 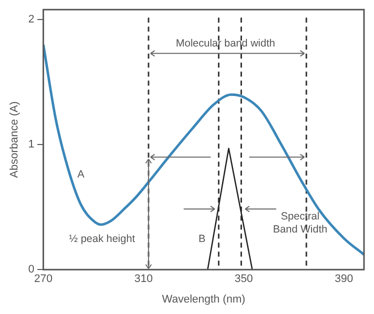 What do you see at coordinates (204, 299) in the screenshot?
I see `x-axis-title: Wavelength (nm)` at bounding box center [204, 299].